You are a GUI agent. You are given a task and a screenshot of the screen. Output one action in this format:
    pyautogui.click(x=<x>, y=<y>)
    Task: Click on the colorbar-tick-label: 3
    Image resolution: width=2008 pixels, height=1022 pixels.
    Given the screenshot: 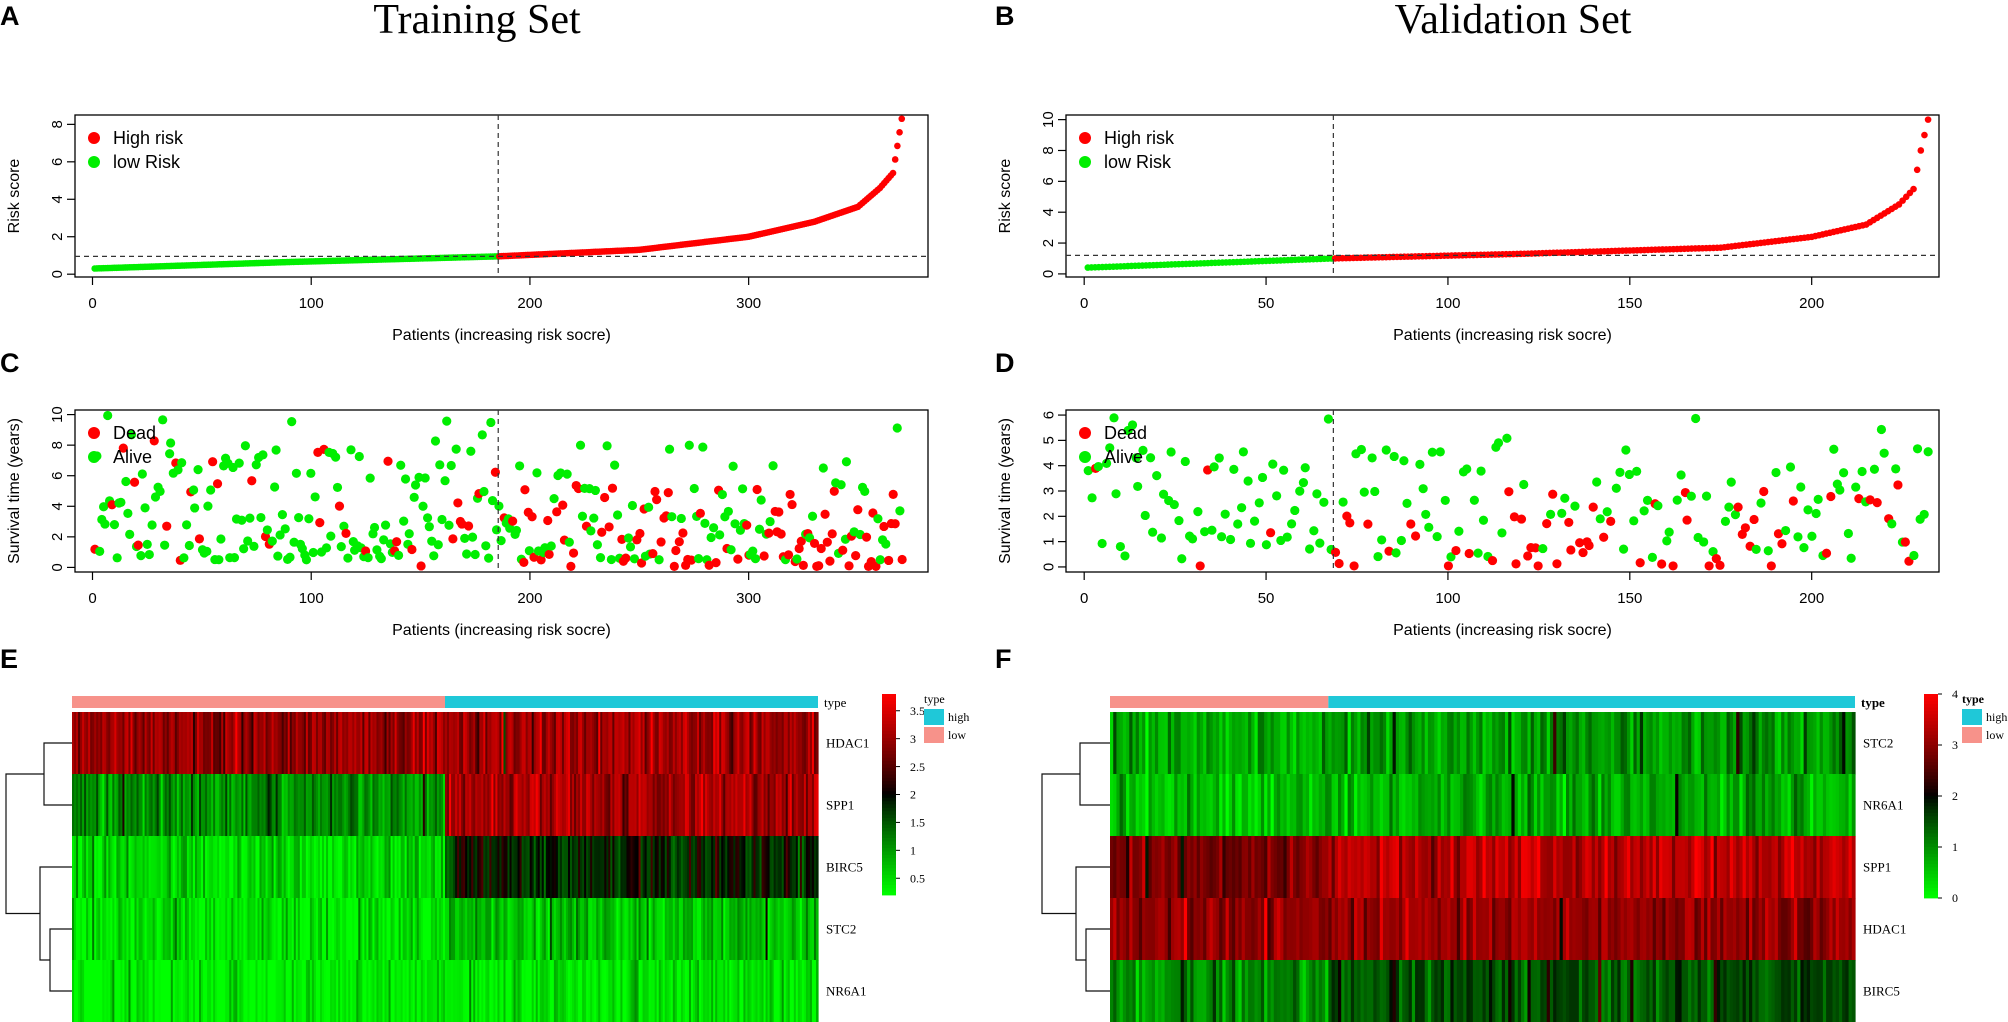 What is the action you would take?
    pyautogui.click(x=913, y=739)
    